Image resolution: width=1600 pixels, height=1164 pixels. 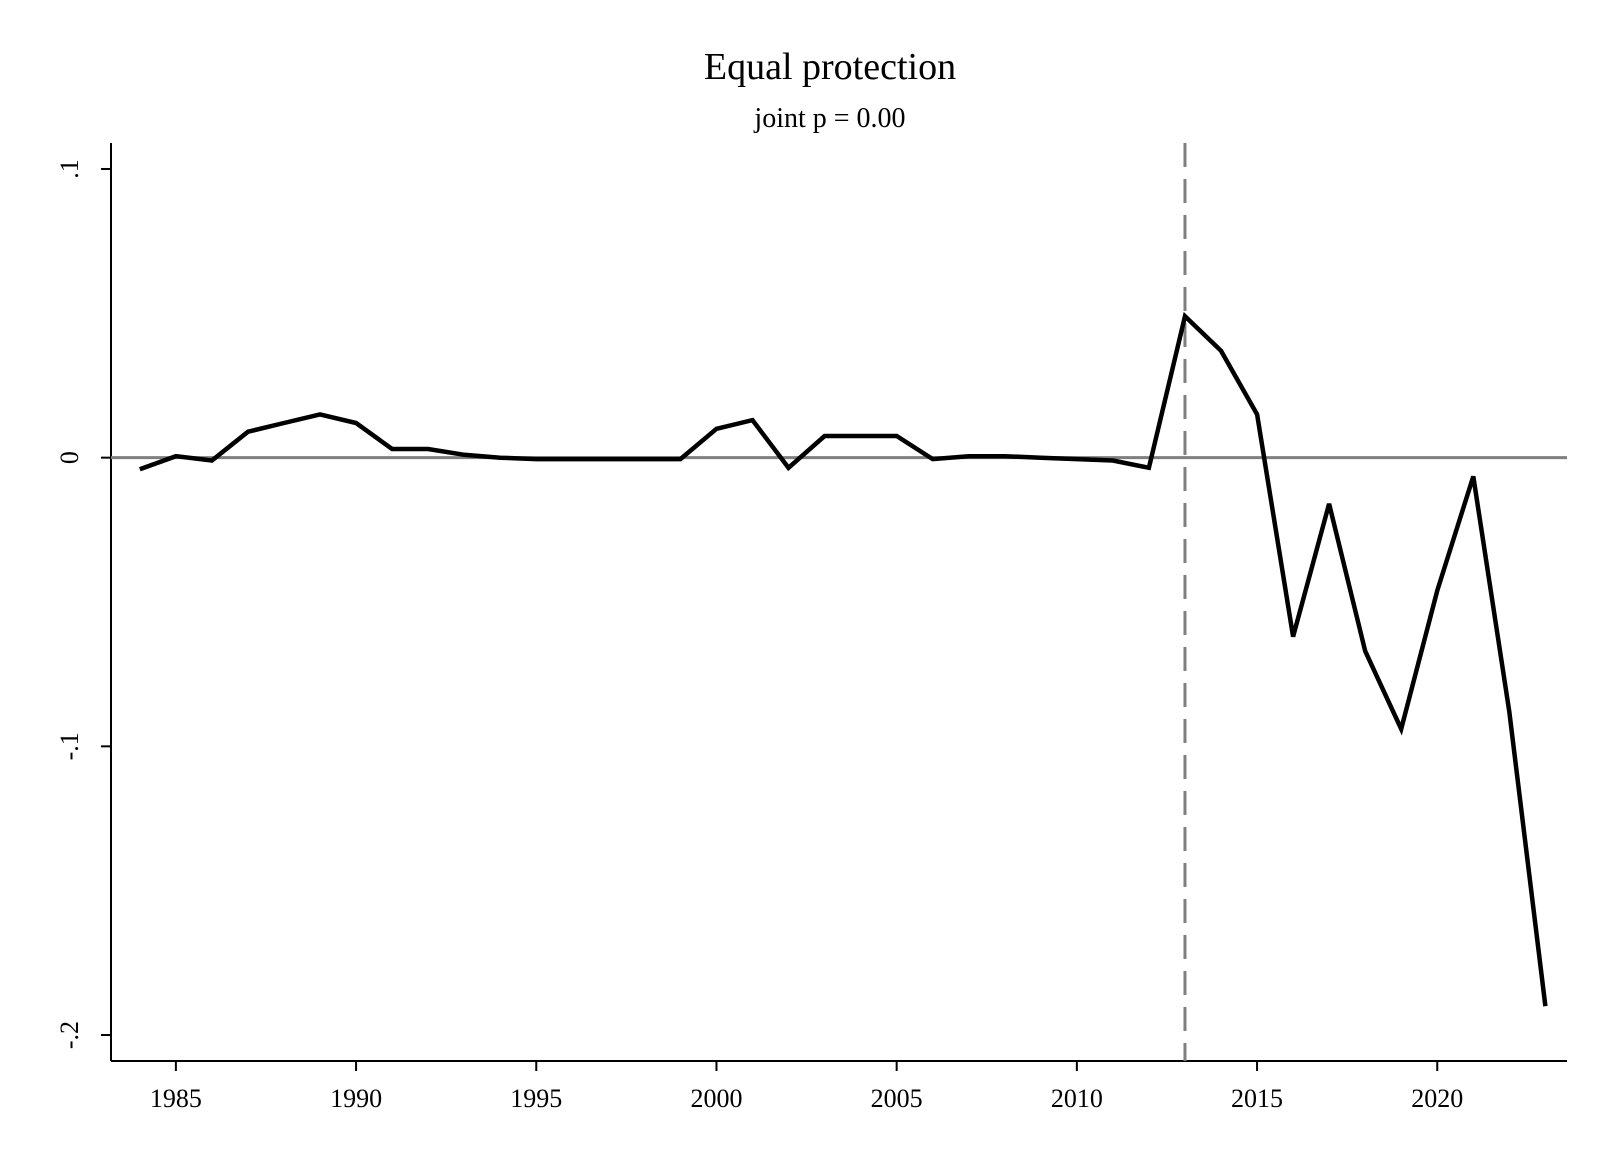 I want to click on y-tick-label-1: 0, so click(x=69, y=457).